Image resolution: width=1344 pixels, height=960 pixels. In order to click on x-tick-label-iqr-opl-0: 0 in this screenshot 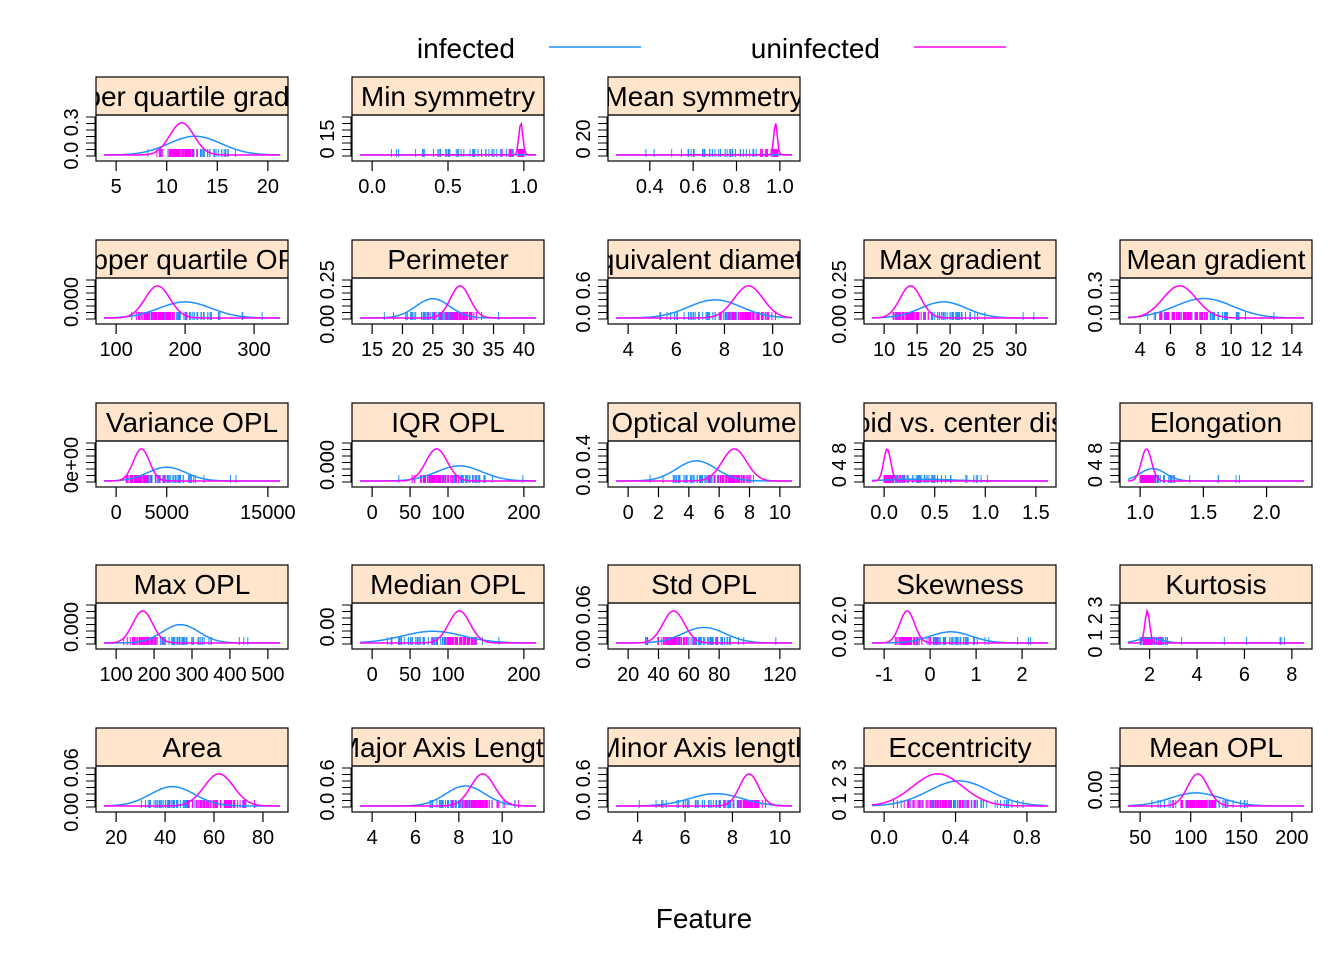, I will do `click(372, 513)`.